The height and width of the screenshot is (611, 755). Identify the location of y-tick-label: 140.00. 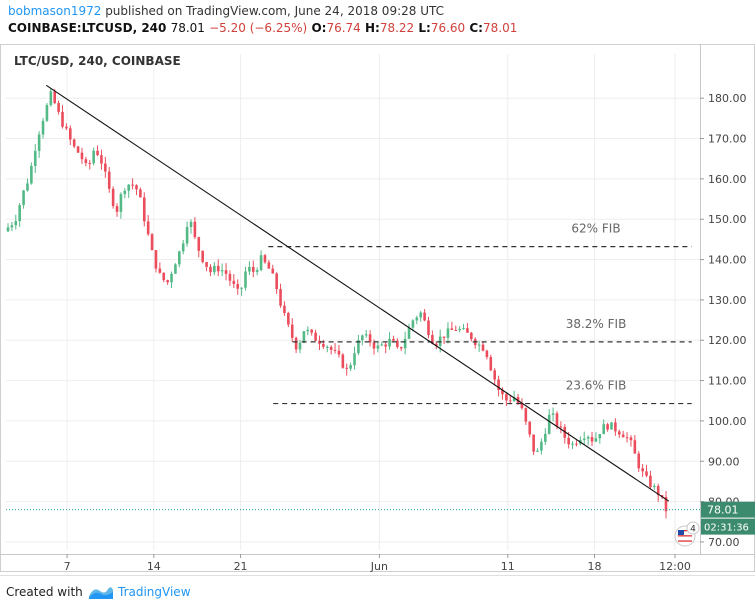
(727, 260).